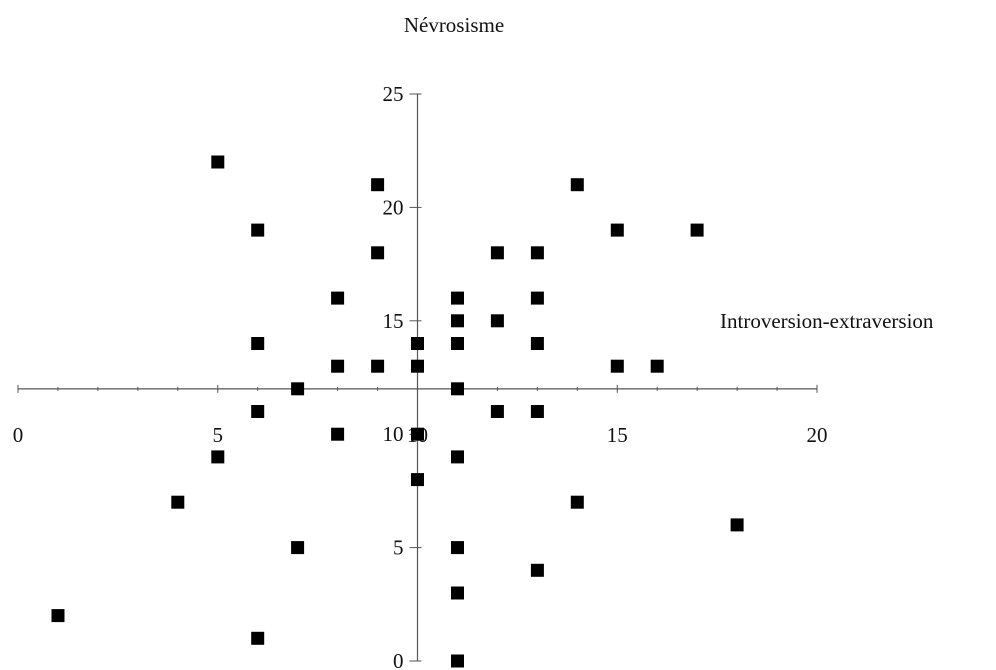 The height and width of the screenshot is (670, 996). Describe the element at coordinates (817, 435) in the screenshot. I see `x-tick-label: 20` at that location.